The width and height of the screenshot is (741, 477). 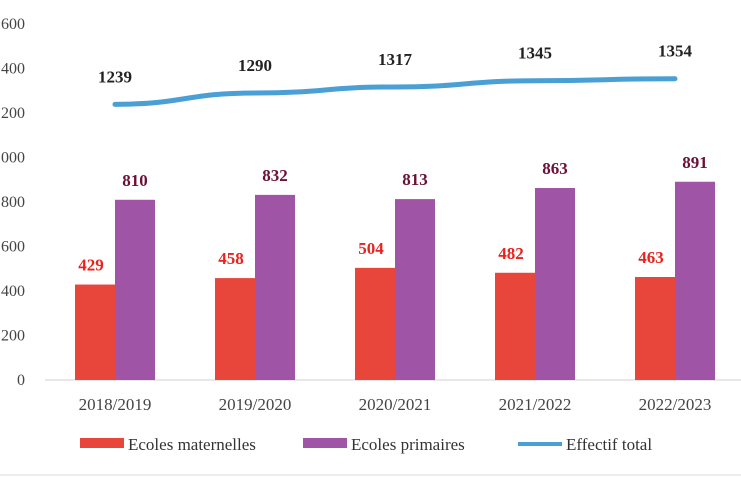 What do you see at coordinates (12, 158) in the screenshot?
I see `y-tick-label: 1000` at bounding box center [12, 158].